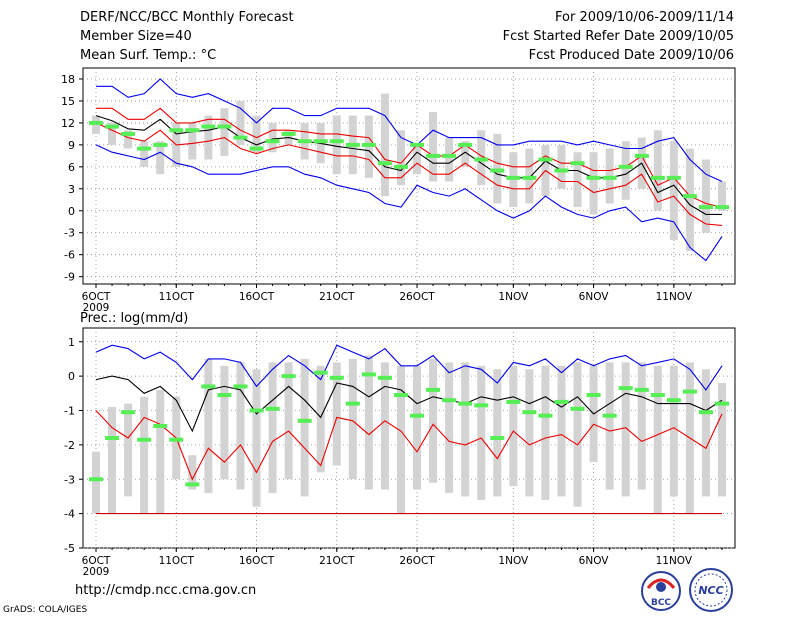  What do you see at coordinates (69, 255) in the screenshot?
I see `temp-ytick-label: -6` at bounding box center [69, 255].